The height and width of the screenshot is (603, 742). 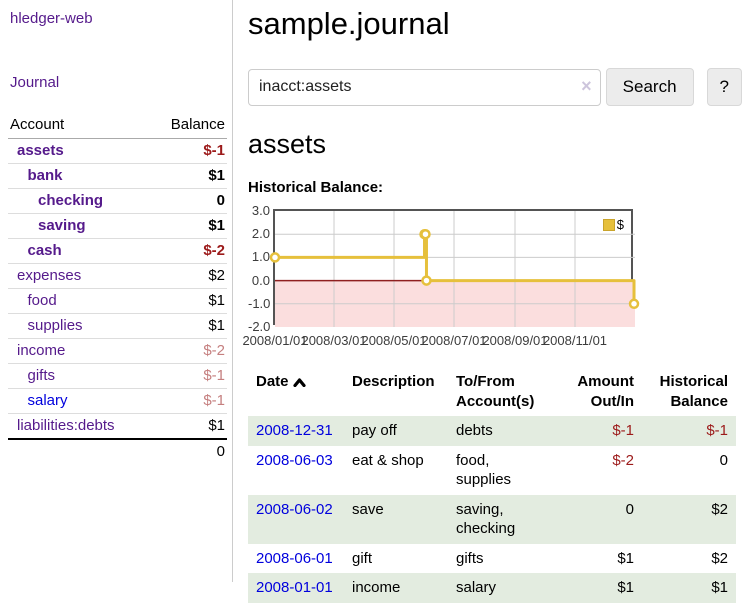 What do you see at coordinates (287, 144) in the screenshot?
I see `account-heading: assets` at bounding box center [287, 144].